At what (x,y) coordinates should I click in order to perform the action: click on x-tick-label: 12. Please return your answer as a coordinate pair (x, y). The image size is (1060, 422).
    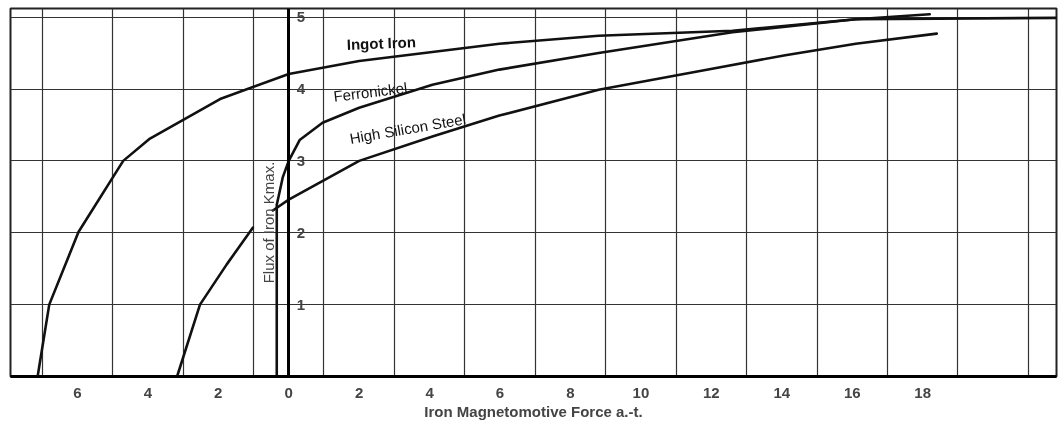
    Looking at the image, I should click on (711, 392).